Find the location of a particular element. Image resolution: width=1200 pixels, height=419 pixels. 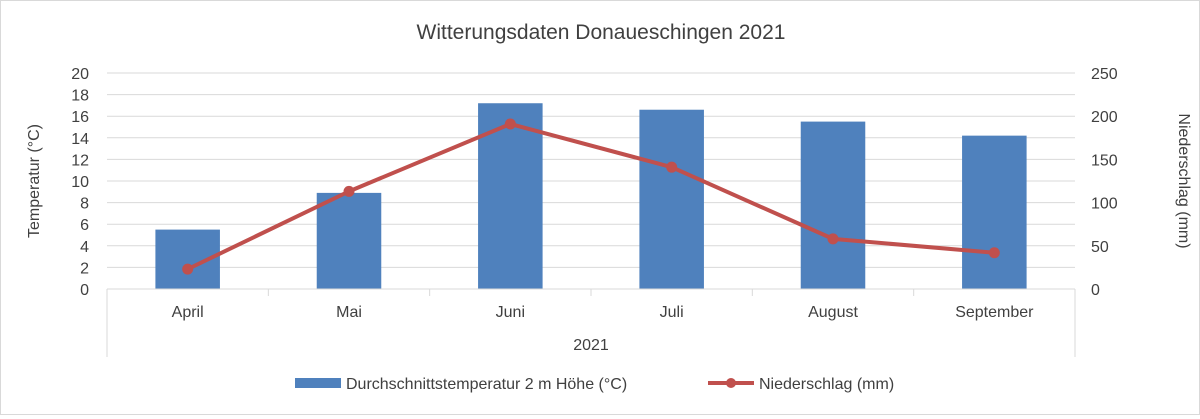

left-tick-label: 14 is located at coordinates (80, 139).